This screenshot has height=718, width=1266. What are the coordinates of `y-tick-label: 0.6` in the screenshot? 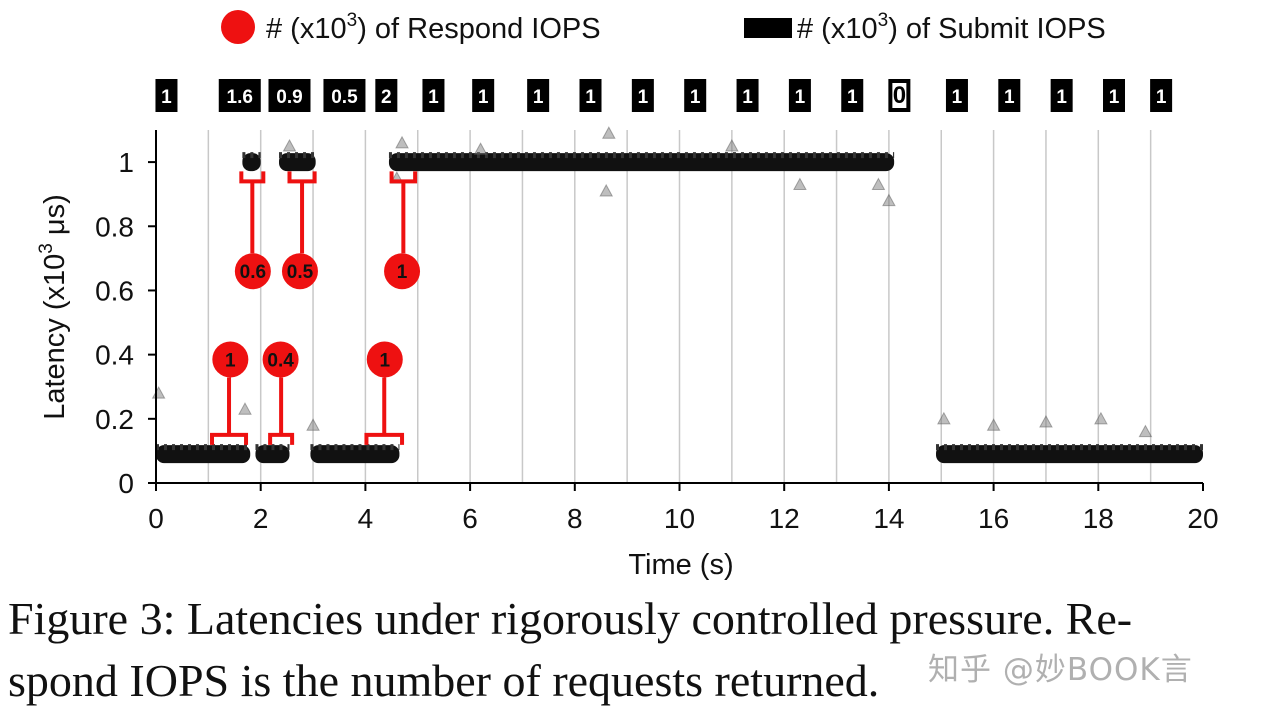 It's located at (114, 290).